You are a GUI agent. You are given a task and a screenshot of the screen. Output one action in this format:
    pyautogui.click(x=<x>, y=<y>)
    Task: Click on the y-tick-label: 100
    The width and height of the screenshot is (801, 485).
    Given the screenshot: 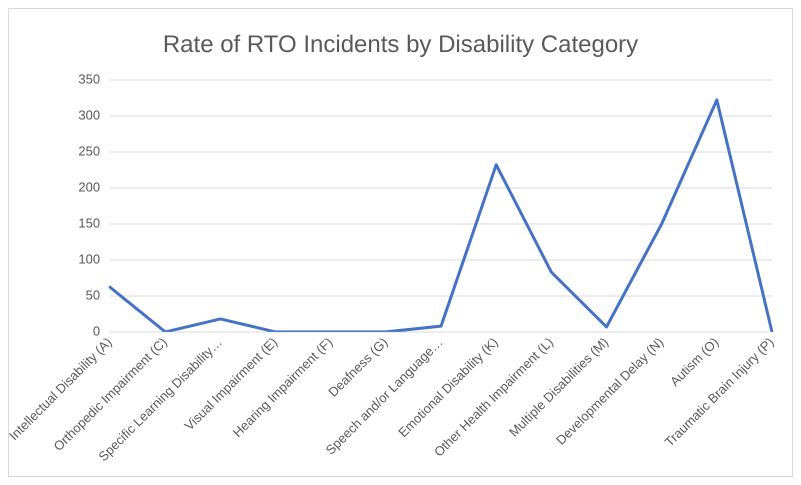 What is the action you would take?
    pyautogui.click(x=89, y=258)
    